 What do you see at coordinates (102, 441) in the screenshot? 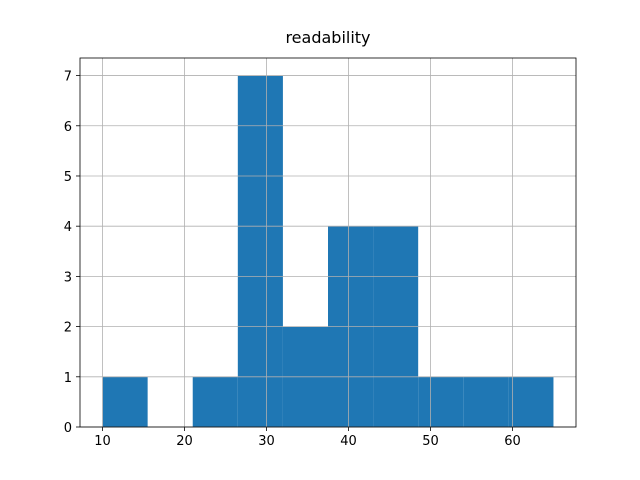
I see `x-tick-label: 10` at bounding box center [102, 441].